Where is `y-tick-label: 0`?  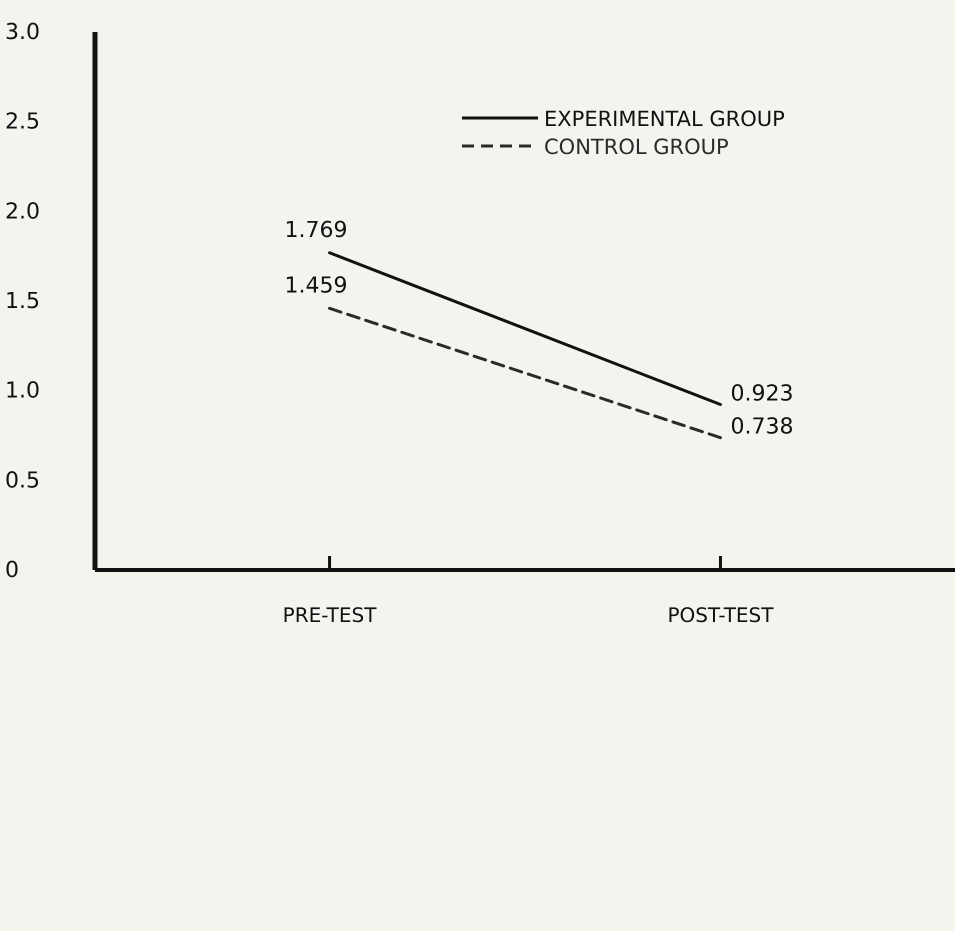 y-tick-label: 0 is located at coordinates (12, 571).